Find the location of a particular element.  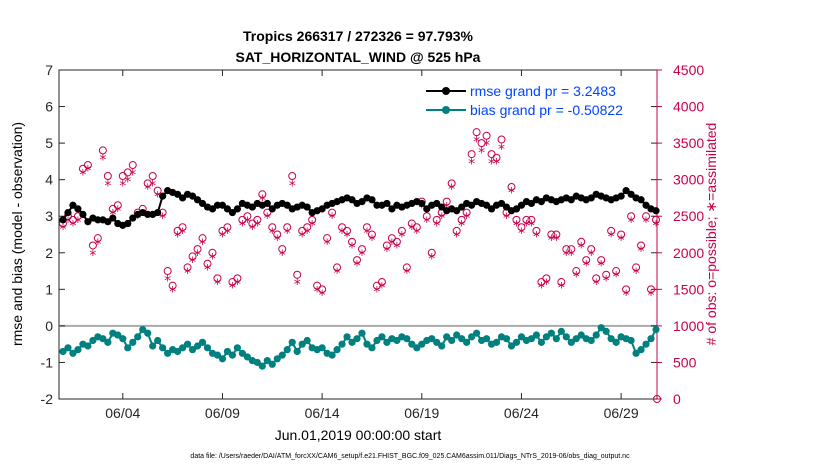

x-tick-label: 06/29 is located at coordinates (621, 413).